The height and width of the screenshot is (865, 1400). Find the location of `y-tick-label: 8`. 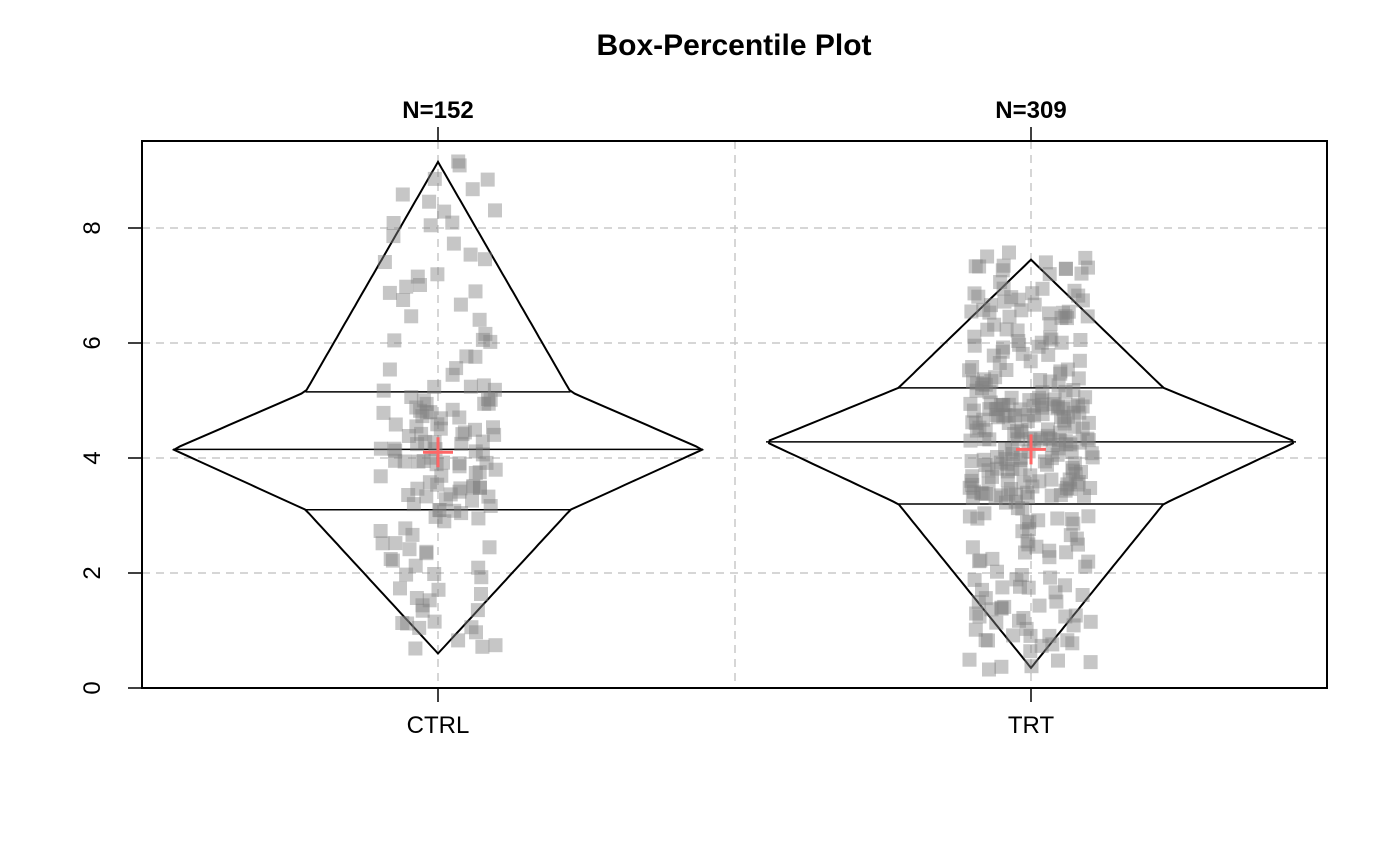

y-tick-label: 8 is located at coordinates (92, 227).